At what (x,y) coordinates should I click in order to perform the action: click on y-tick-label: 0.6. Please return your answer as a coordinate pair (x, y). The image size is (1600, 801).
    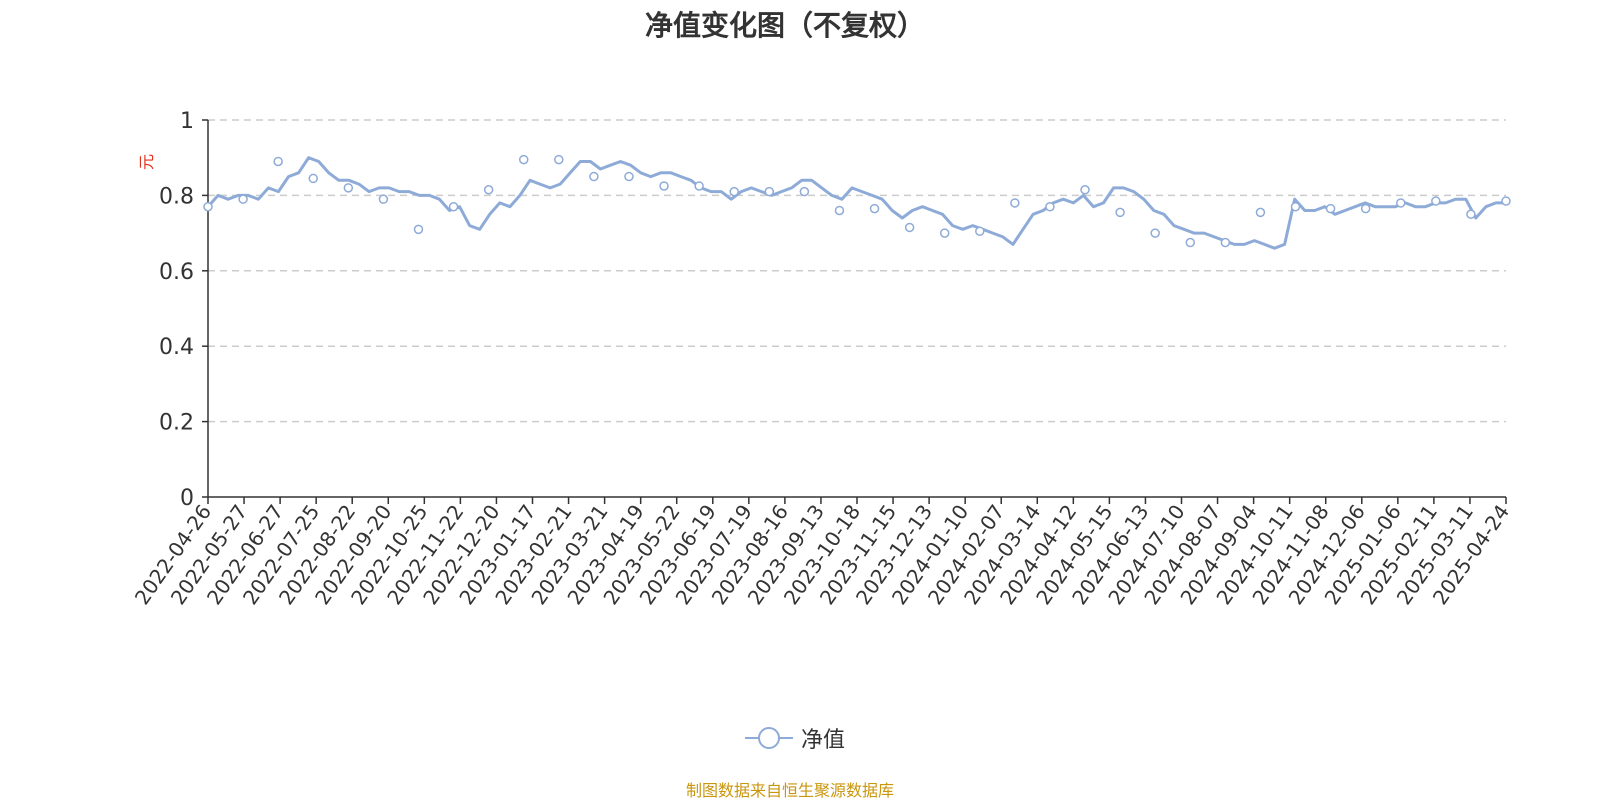
    Looking at the image, I should click on (176, 272).